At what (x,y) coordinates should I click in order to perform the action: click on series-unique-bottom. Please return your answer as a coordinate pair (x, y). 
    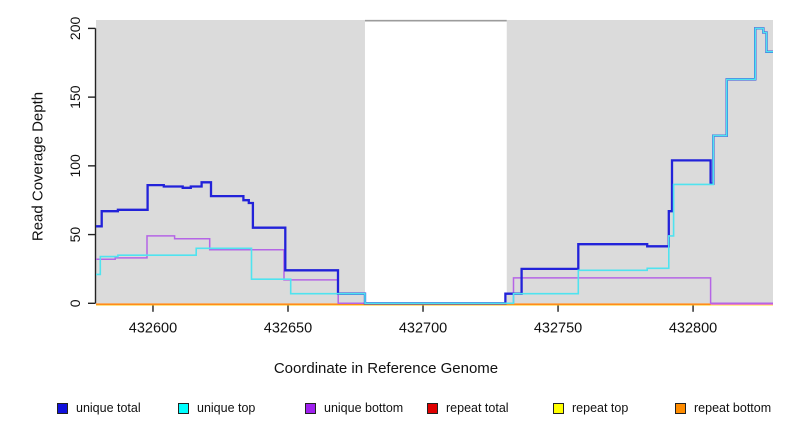
    Looking at the image, I should click on (434, 270).